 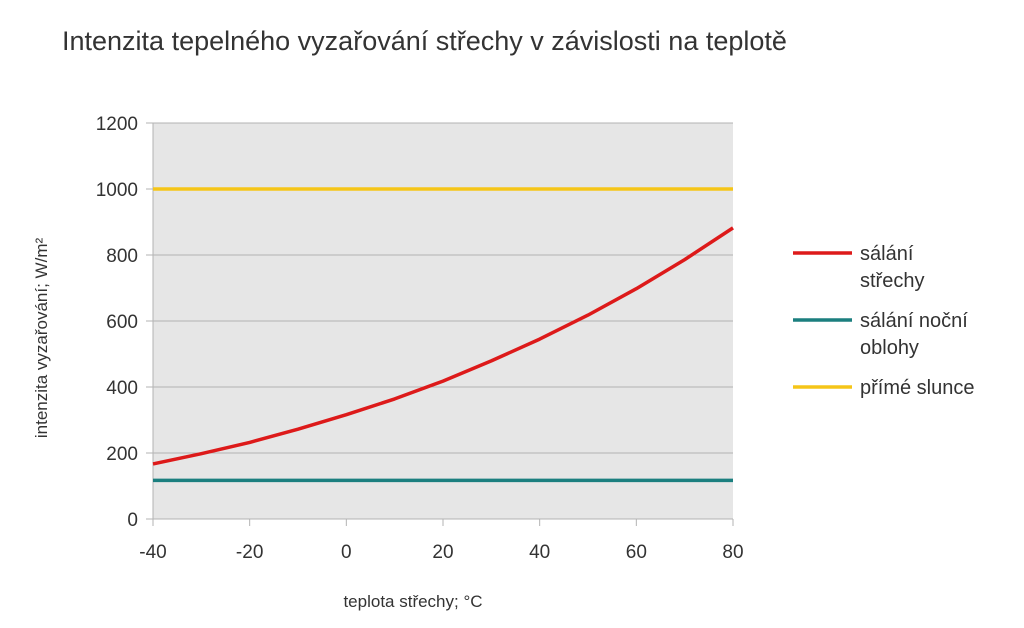 What do you see at coordinates (152, 552) in the screenshot?
I see `x-tick-label: -40` at bounding box center [152, 552].